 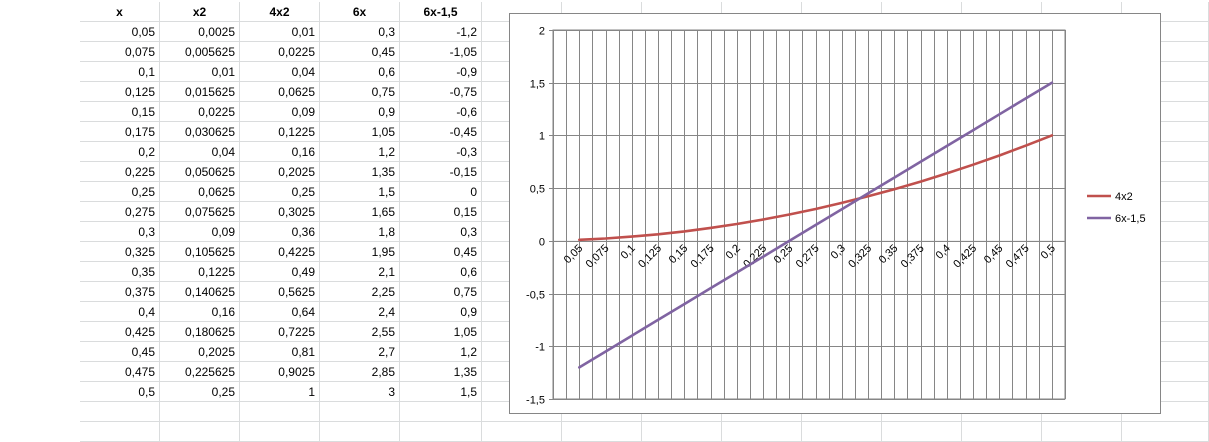 I want to click on table-cell: 0,0025, so click(x=200, y=32).